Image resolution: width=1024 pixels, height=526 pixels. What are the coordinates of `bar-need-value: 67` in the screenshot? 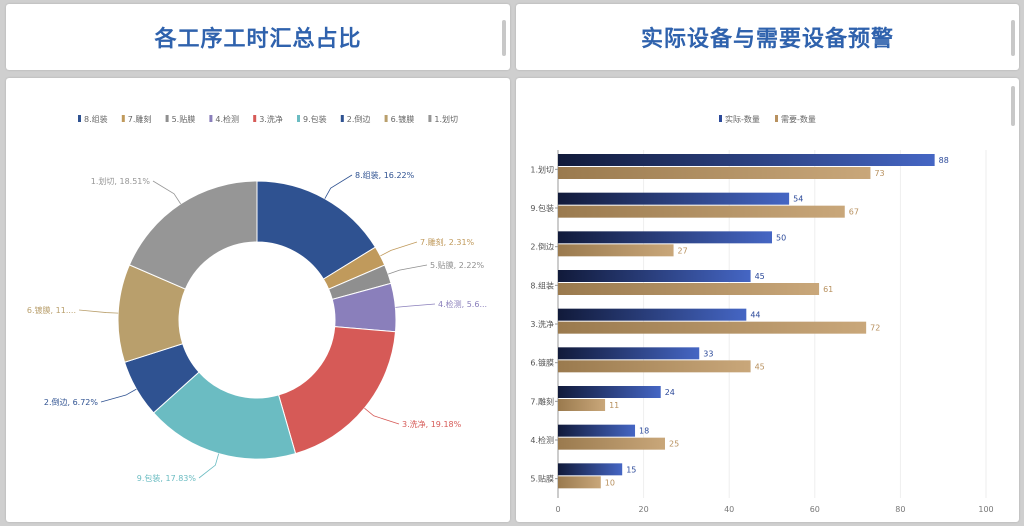 It's located at (854, 212).